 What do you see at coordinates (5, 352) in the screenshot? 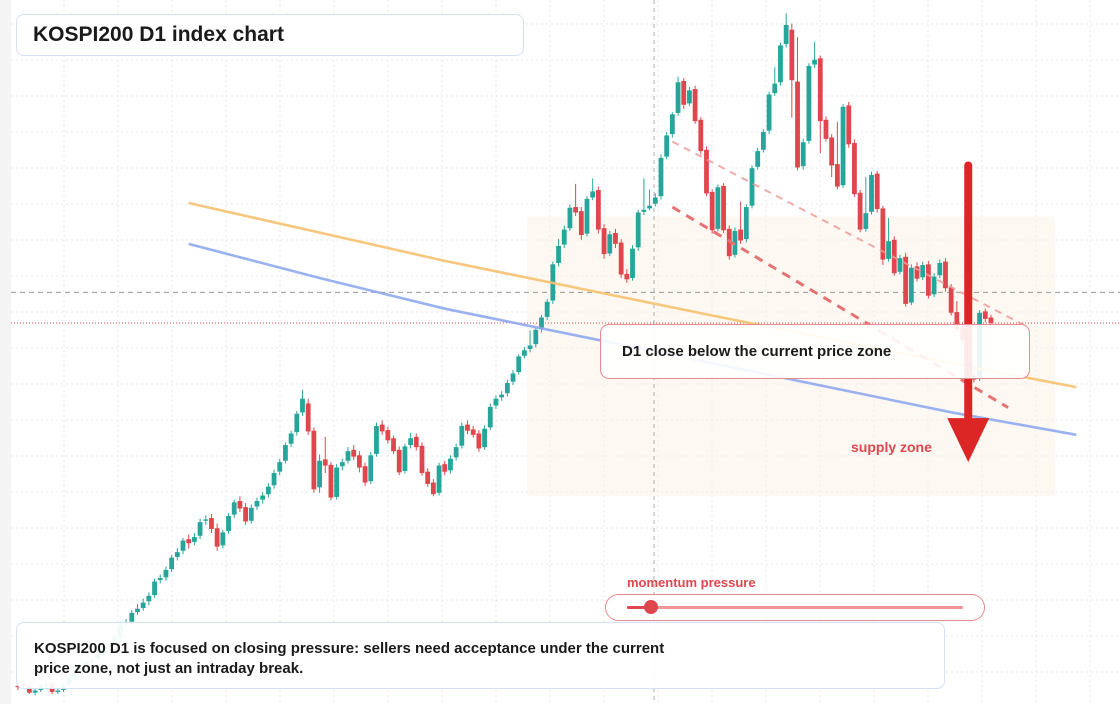
I see `left-edge` at bounding box center [5, 352].